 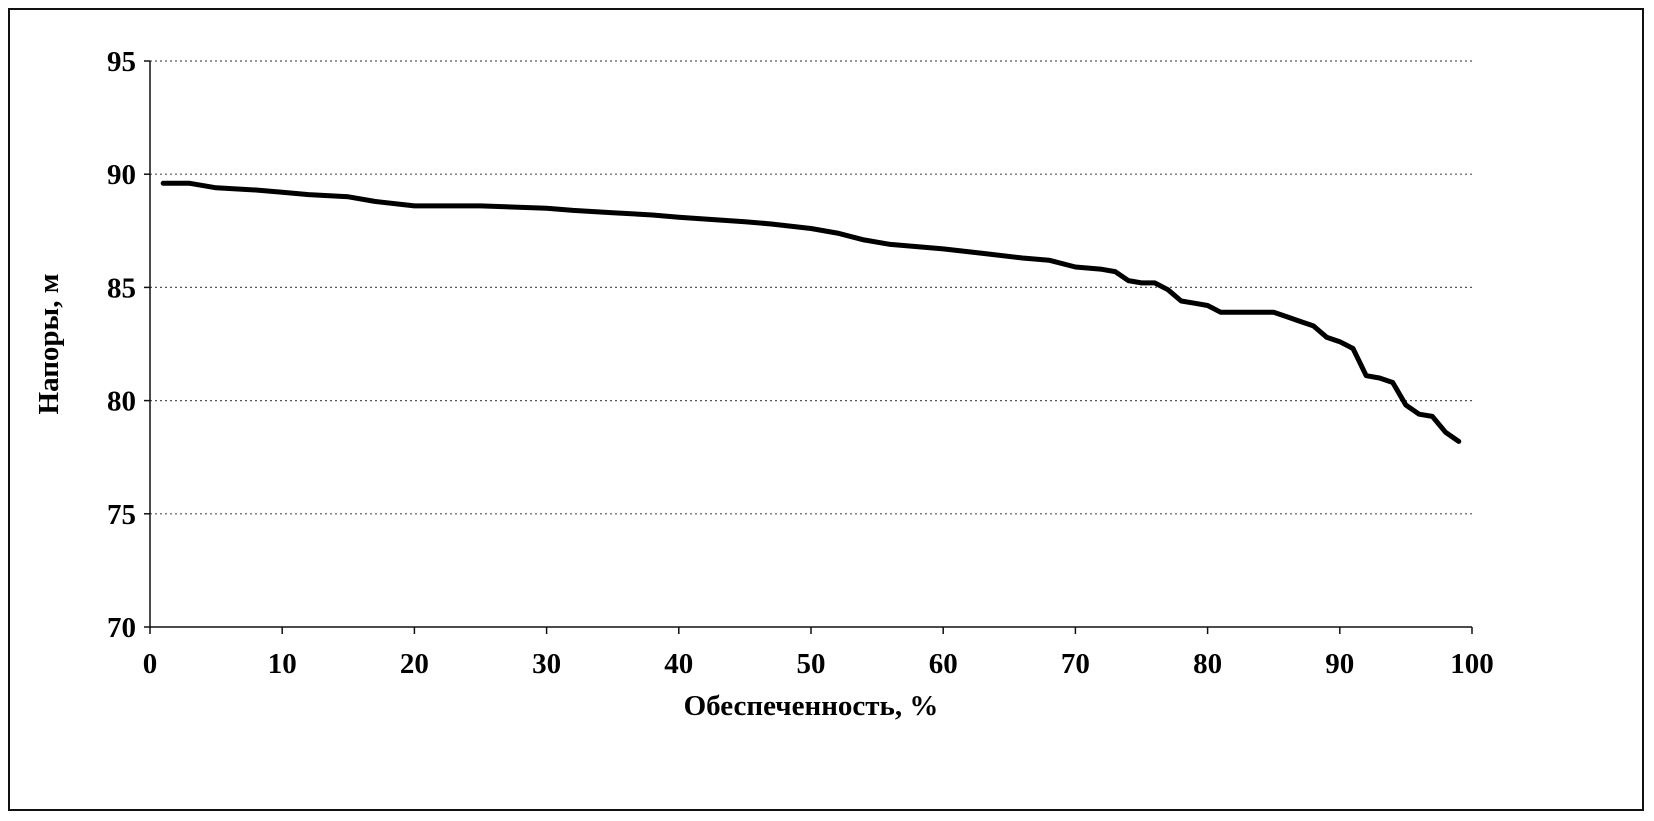 What do you see at coordinates (49, 344) in the screenshot?
I see `y-axis-title: Напоры, м` at bounding box center [49, 344].